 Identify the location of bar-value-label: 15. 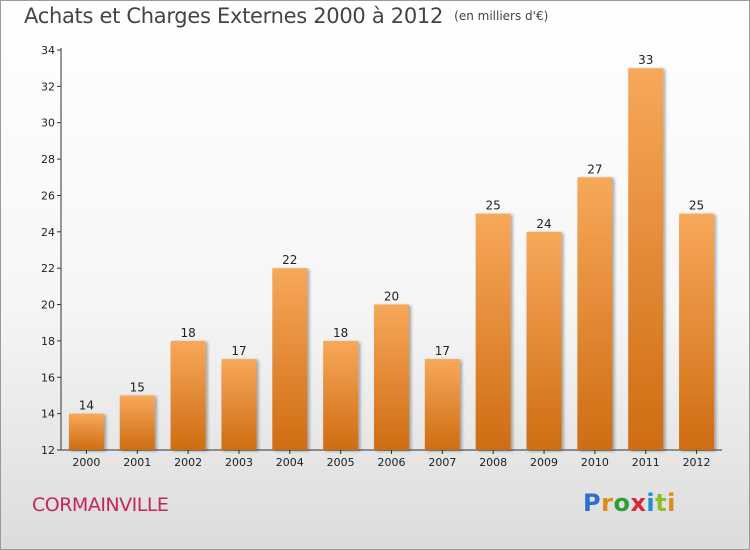
(137, 387).